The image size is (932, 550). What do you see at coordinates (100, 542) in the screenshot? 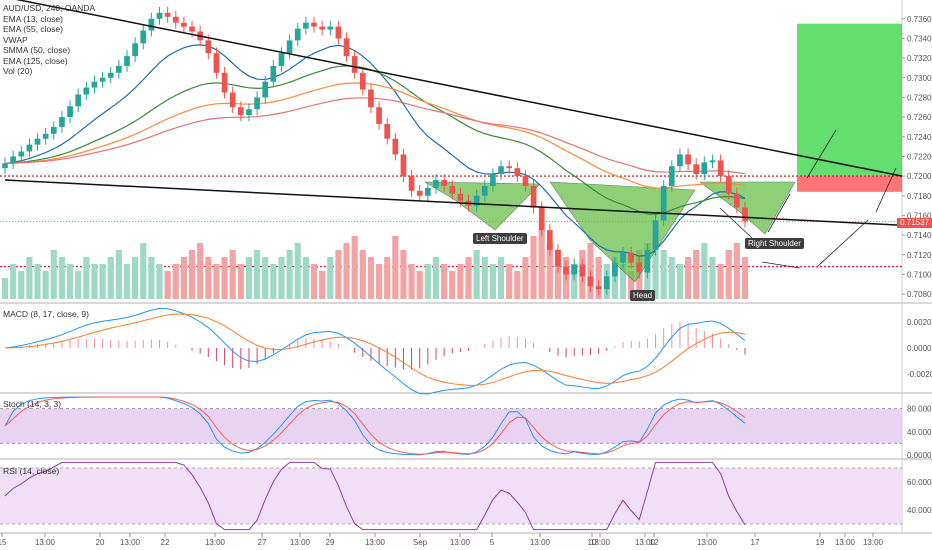
I see `time-axis-label: 20` at bounding box center [100, 542].